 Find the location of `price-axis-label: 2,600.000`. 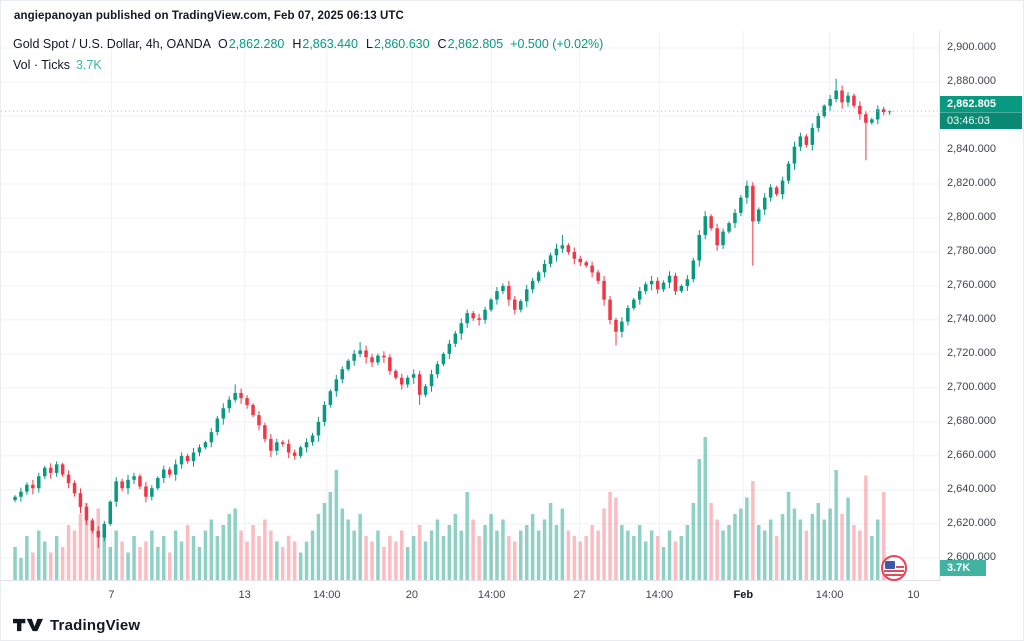

price-axis-label: 2,600.000 is located at coordinates (971, 556).